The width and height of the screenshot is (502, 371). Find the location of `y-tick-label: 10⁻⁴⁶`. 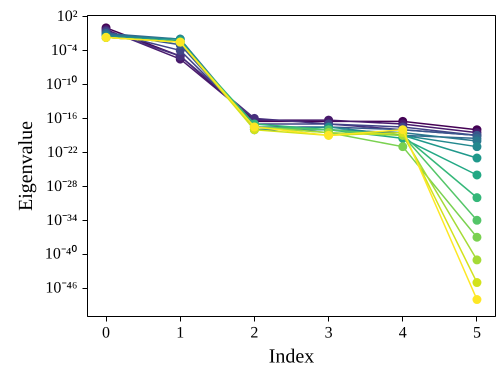

y-tick-label: 10⁻⁴⁶ is located at coordinates (61, 288).